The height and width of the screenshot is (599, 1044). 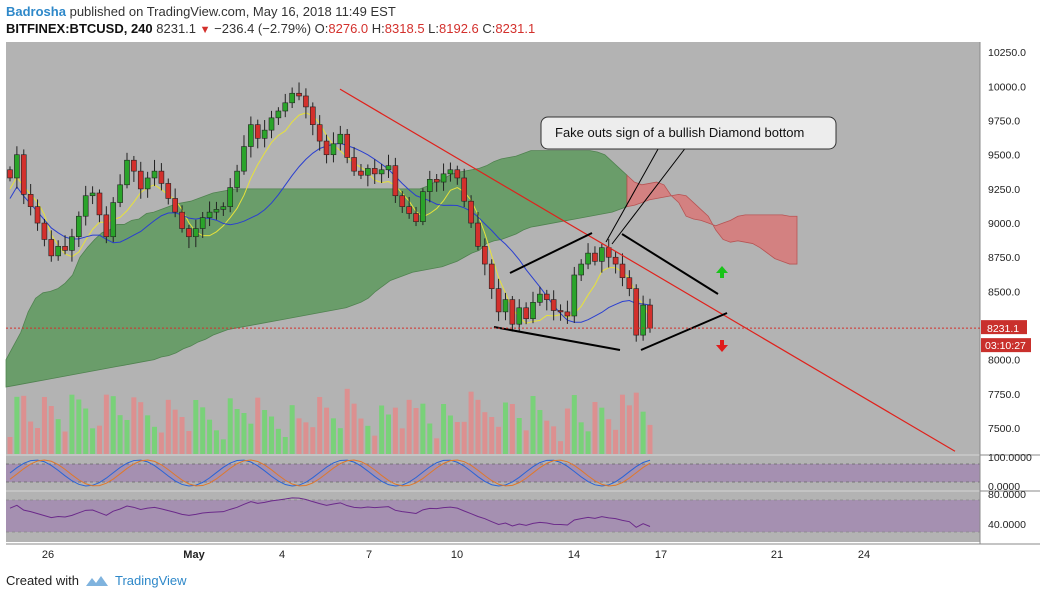 I want to click on oscillator-lines, so click(x=330, y=493).